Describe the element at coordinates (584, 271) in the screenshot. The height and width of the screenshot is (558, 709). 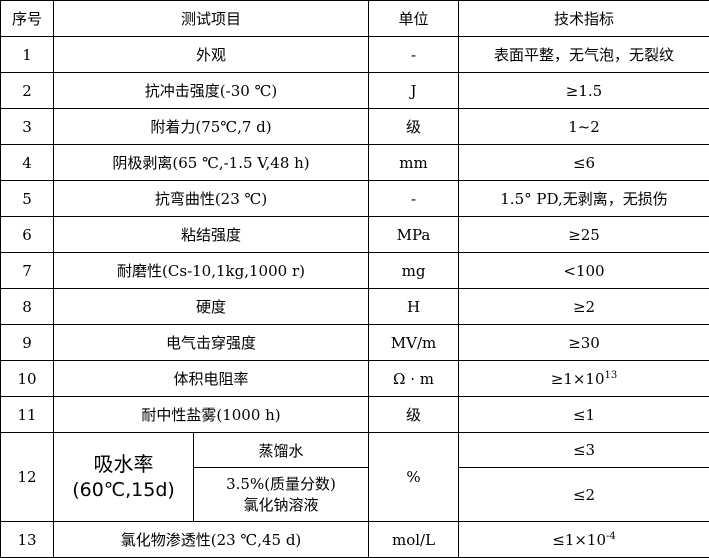
I see `tech-spec: <100` at that location.